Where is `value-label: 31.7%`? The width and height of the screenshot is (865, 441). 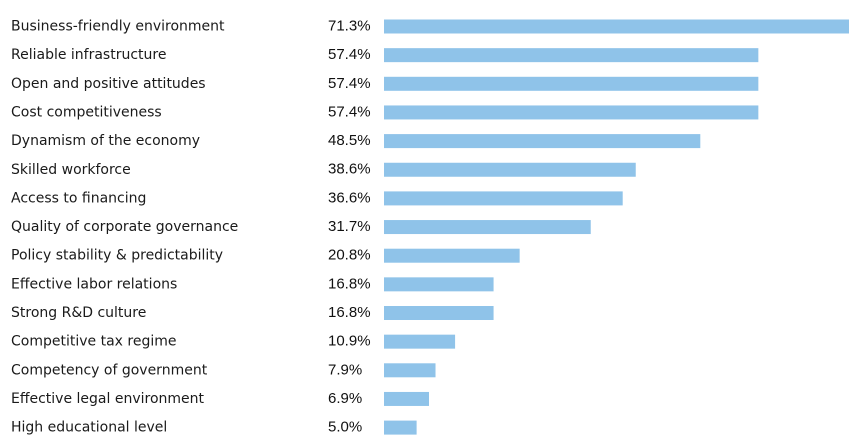
value-label: 31.7% is located at coordinates (349, 226).